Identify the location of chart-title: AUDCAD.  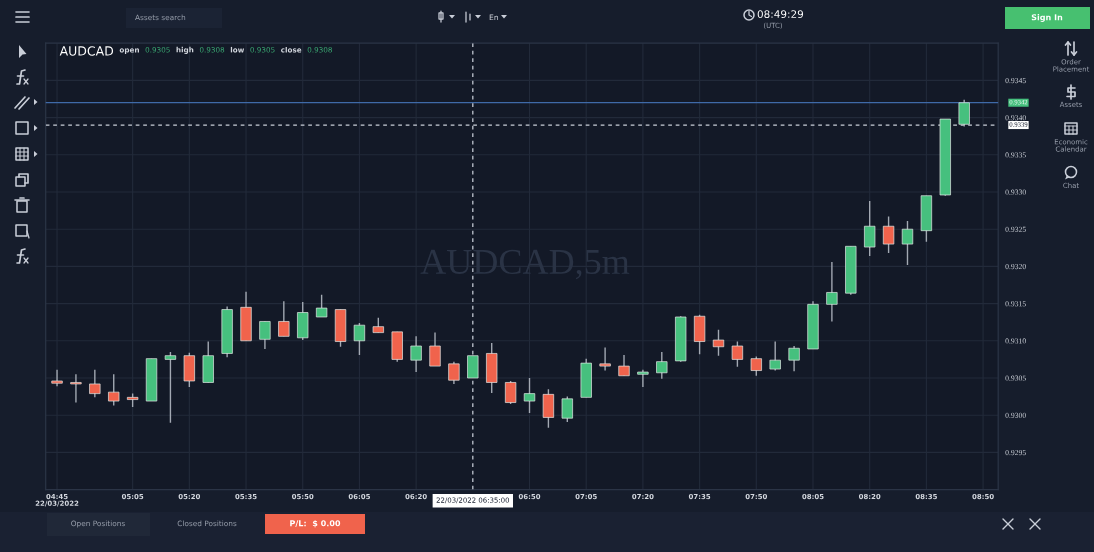
(86, 51).